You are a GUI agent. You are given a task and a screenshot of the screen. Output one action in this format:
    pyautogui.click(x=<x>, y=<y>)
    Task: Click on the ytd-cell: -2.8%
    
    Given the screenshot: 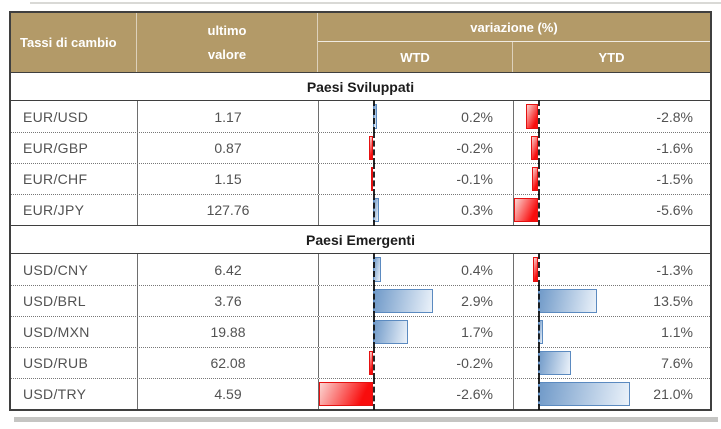 What is the action you would take?
    pyautogui.click(x=611, y=116)
    